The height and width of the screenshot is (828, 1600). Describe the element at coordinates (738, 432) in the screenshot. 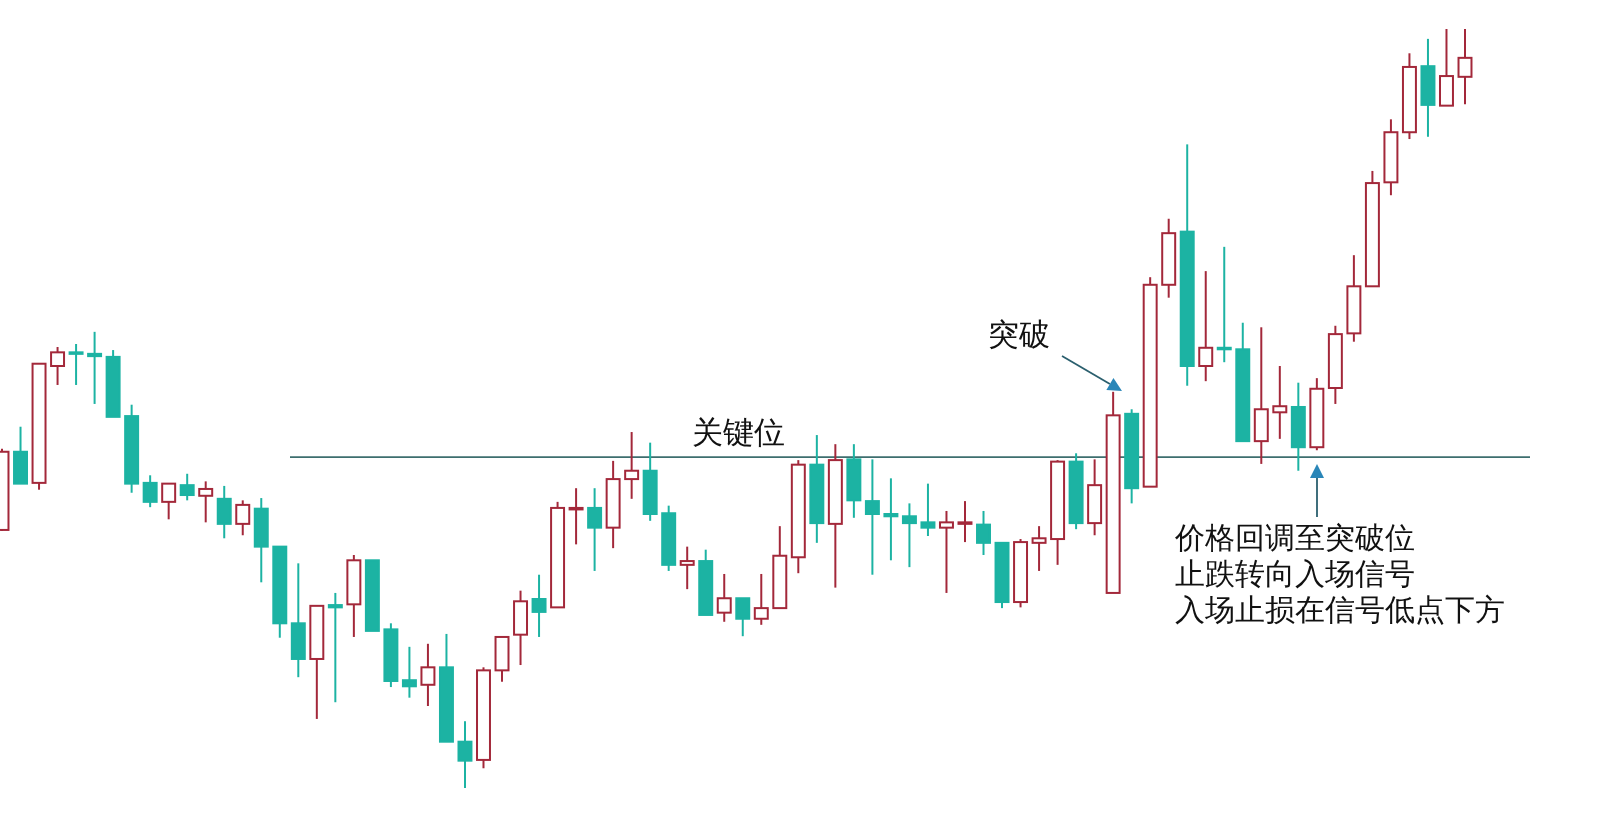

I see `ref-line-label: 关键位` at that location.